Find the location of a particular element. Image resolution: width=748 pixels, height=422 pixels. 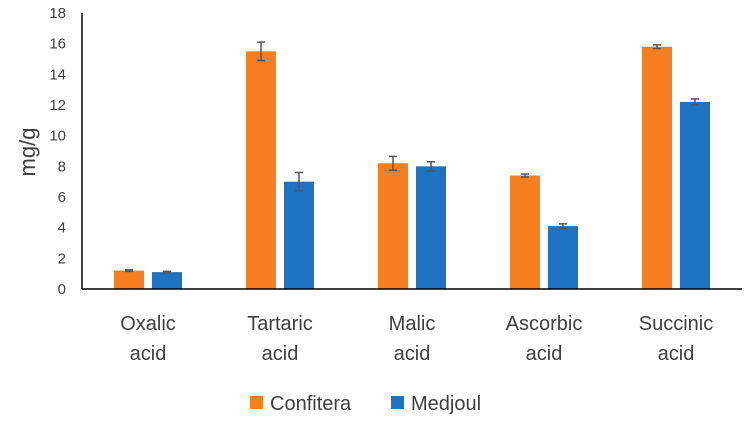

y-tick-label: 18 is located at coordinates (57, 13).